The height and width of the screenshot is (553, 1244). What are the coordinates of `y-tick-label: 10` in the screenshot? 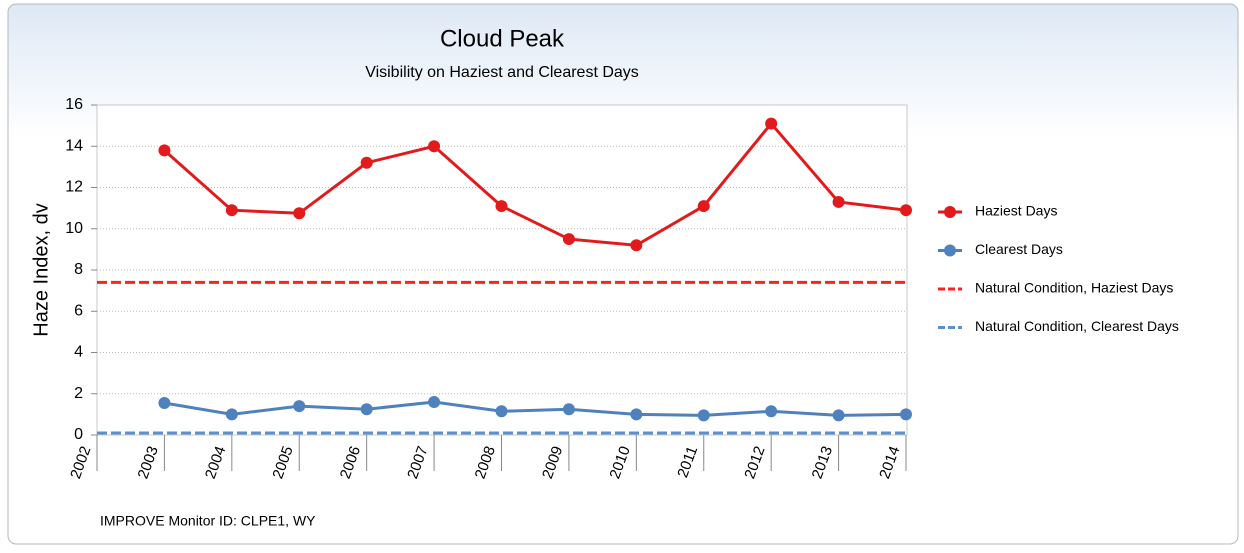 It's located at (74, 228).